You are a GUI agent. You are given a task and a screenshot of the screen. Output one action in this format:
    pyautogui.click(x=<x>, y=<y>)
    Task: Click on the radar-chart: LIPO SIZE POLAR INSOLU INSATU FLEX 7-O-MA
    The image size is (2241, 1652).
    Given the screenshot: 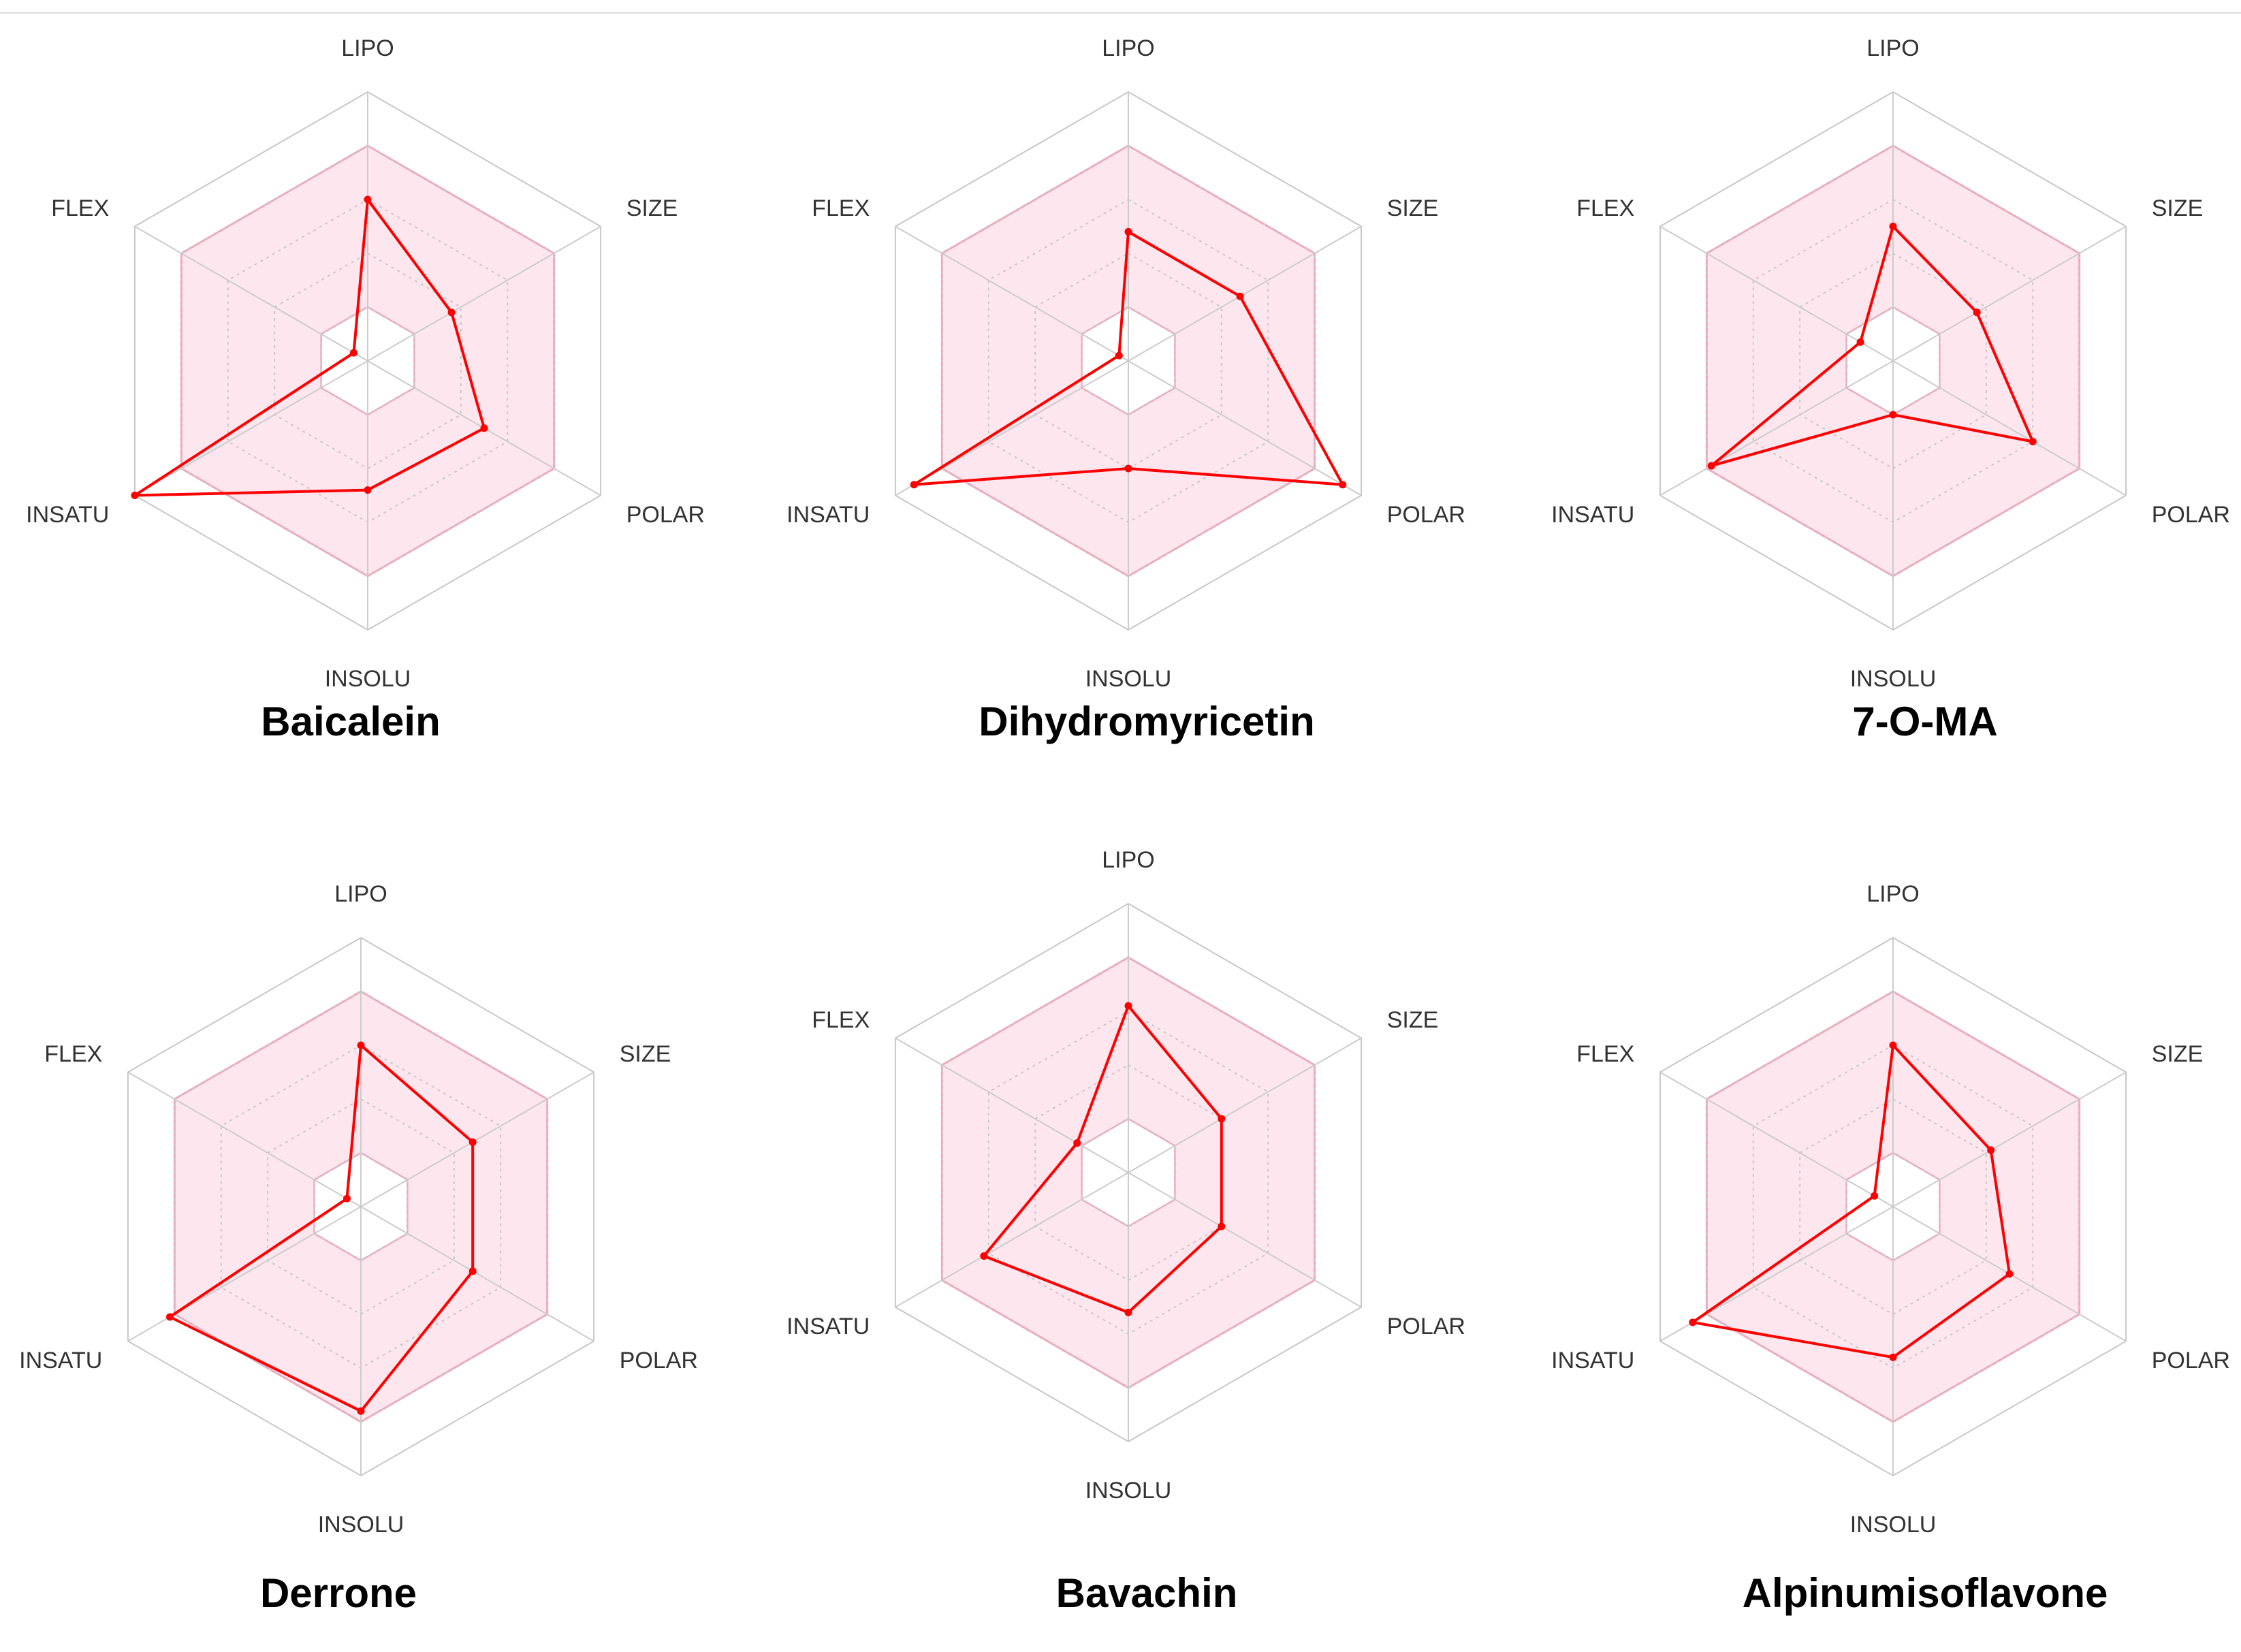 What is the action you would take?
    pyautogui.click(x=1891, y=389)
    